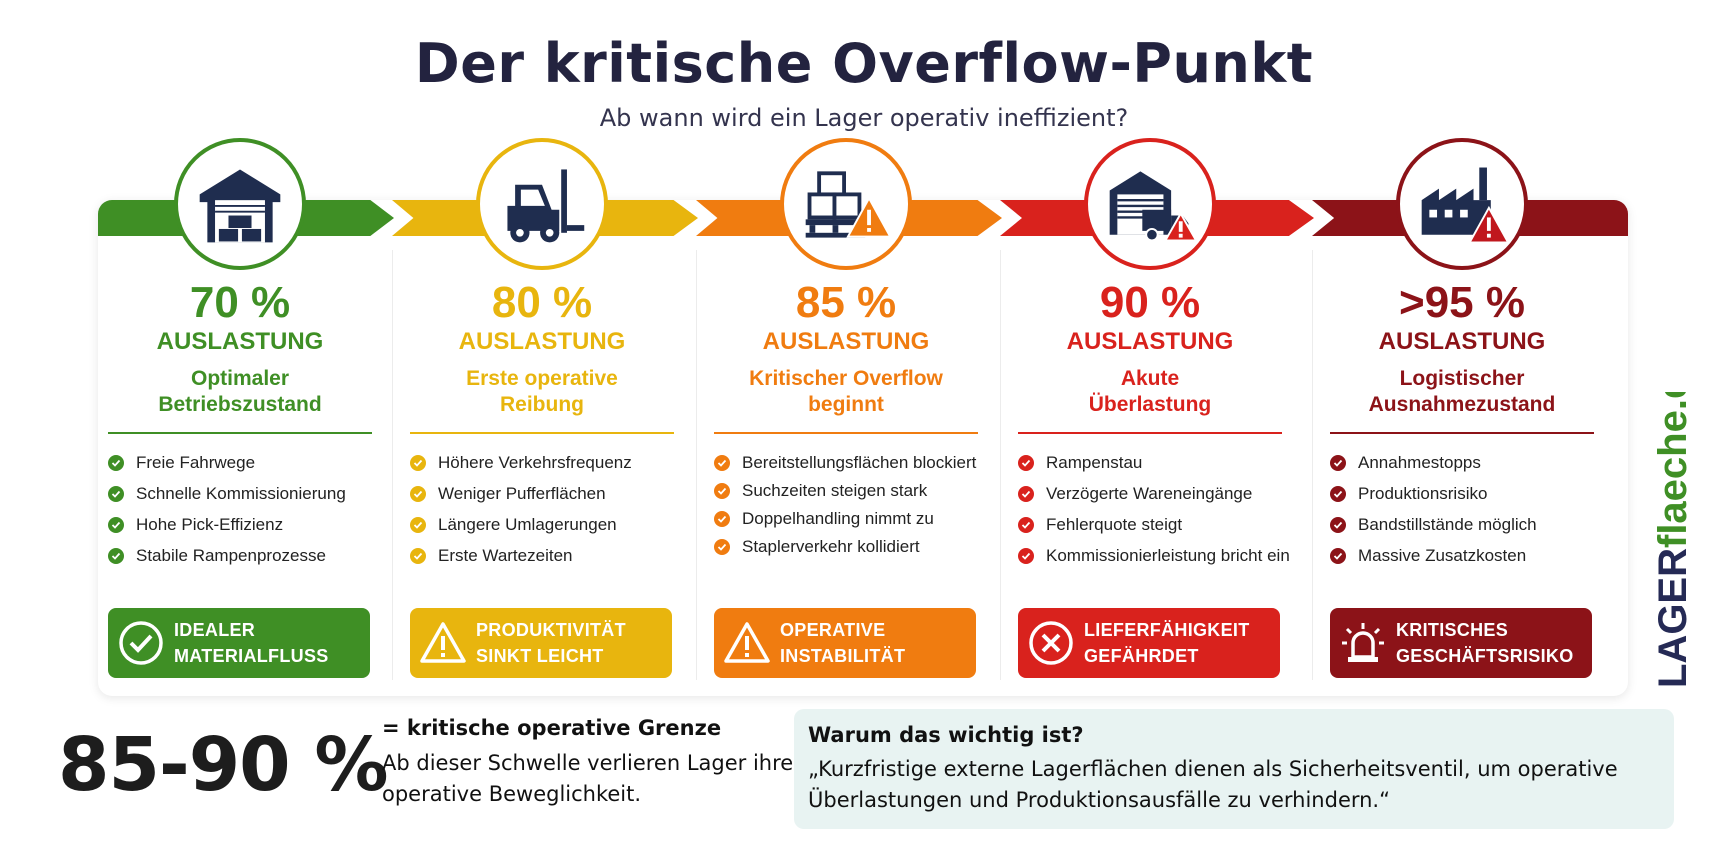 Image resolution: width=1728 pixels, height=864 pixels. I want to click on why-important-heading: Warum das wichtig ist?, so click(946, 735).